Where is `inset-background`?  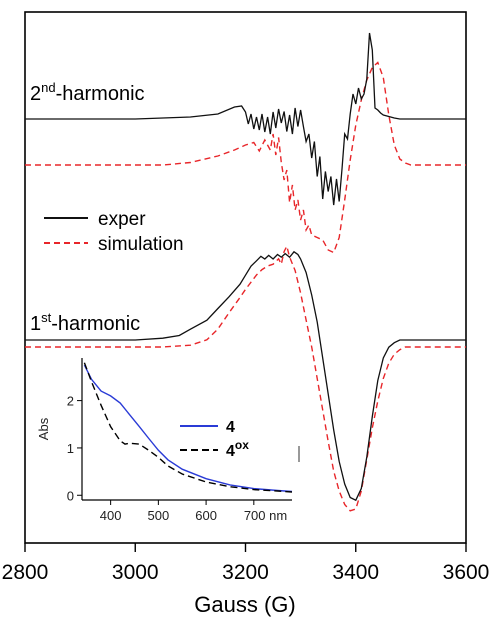 inset-background is located at coordinates (187, 429).